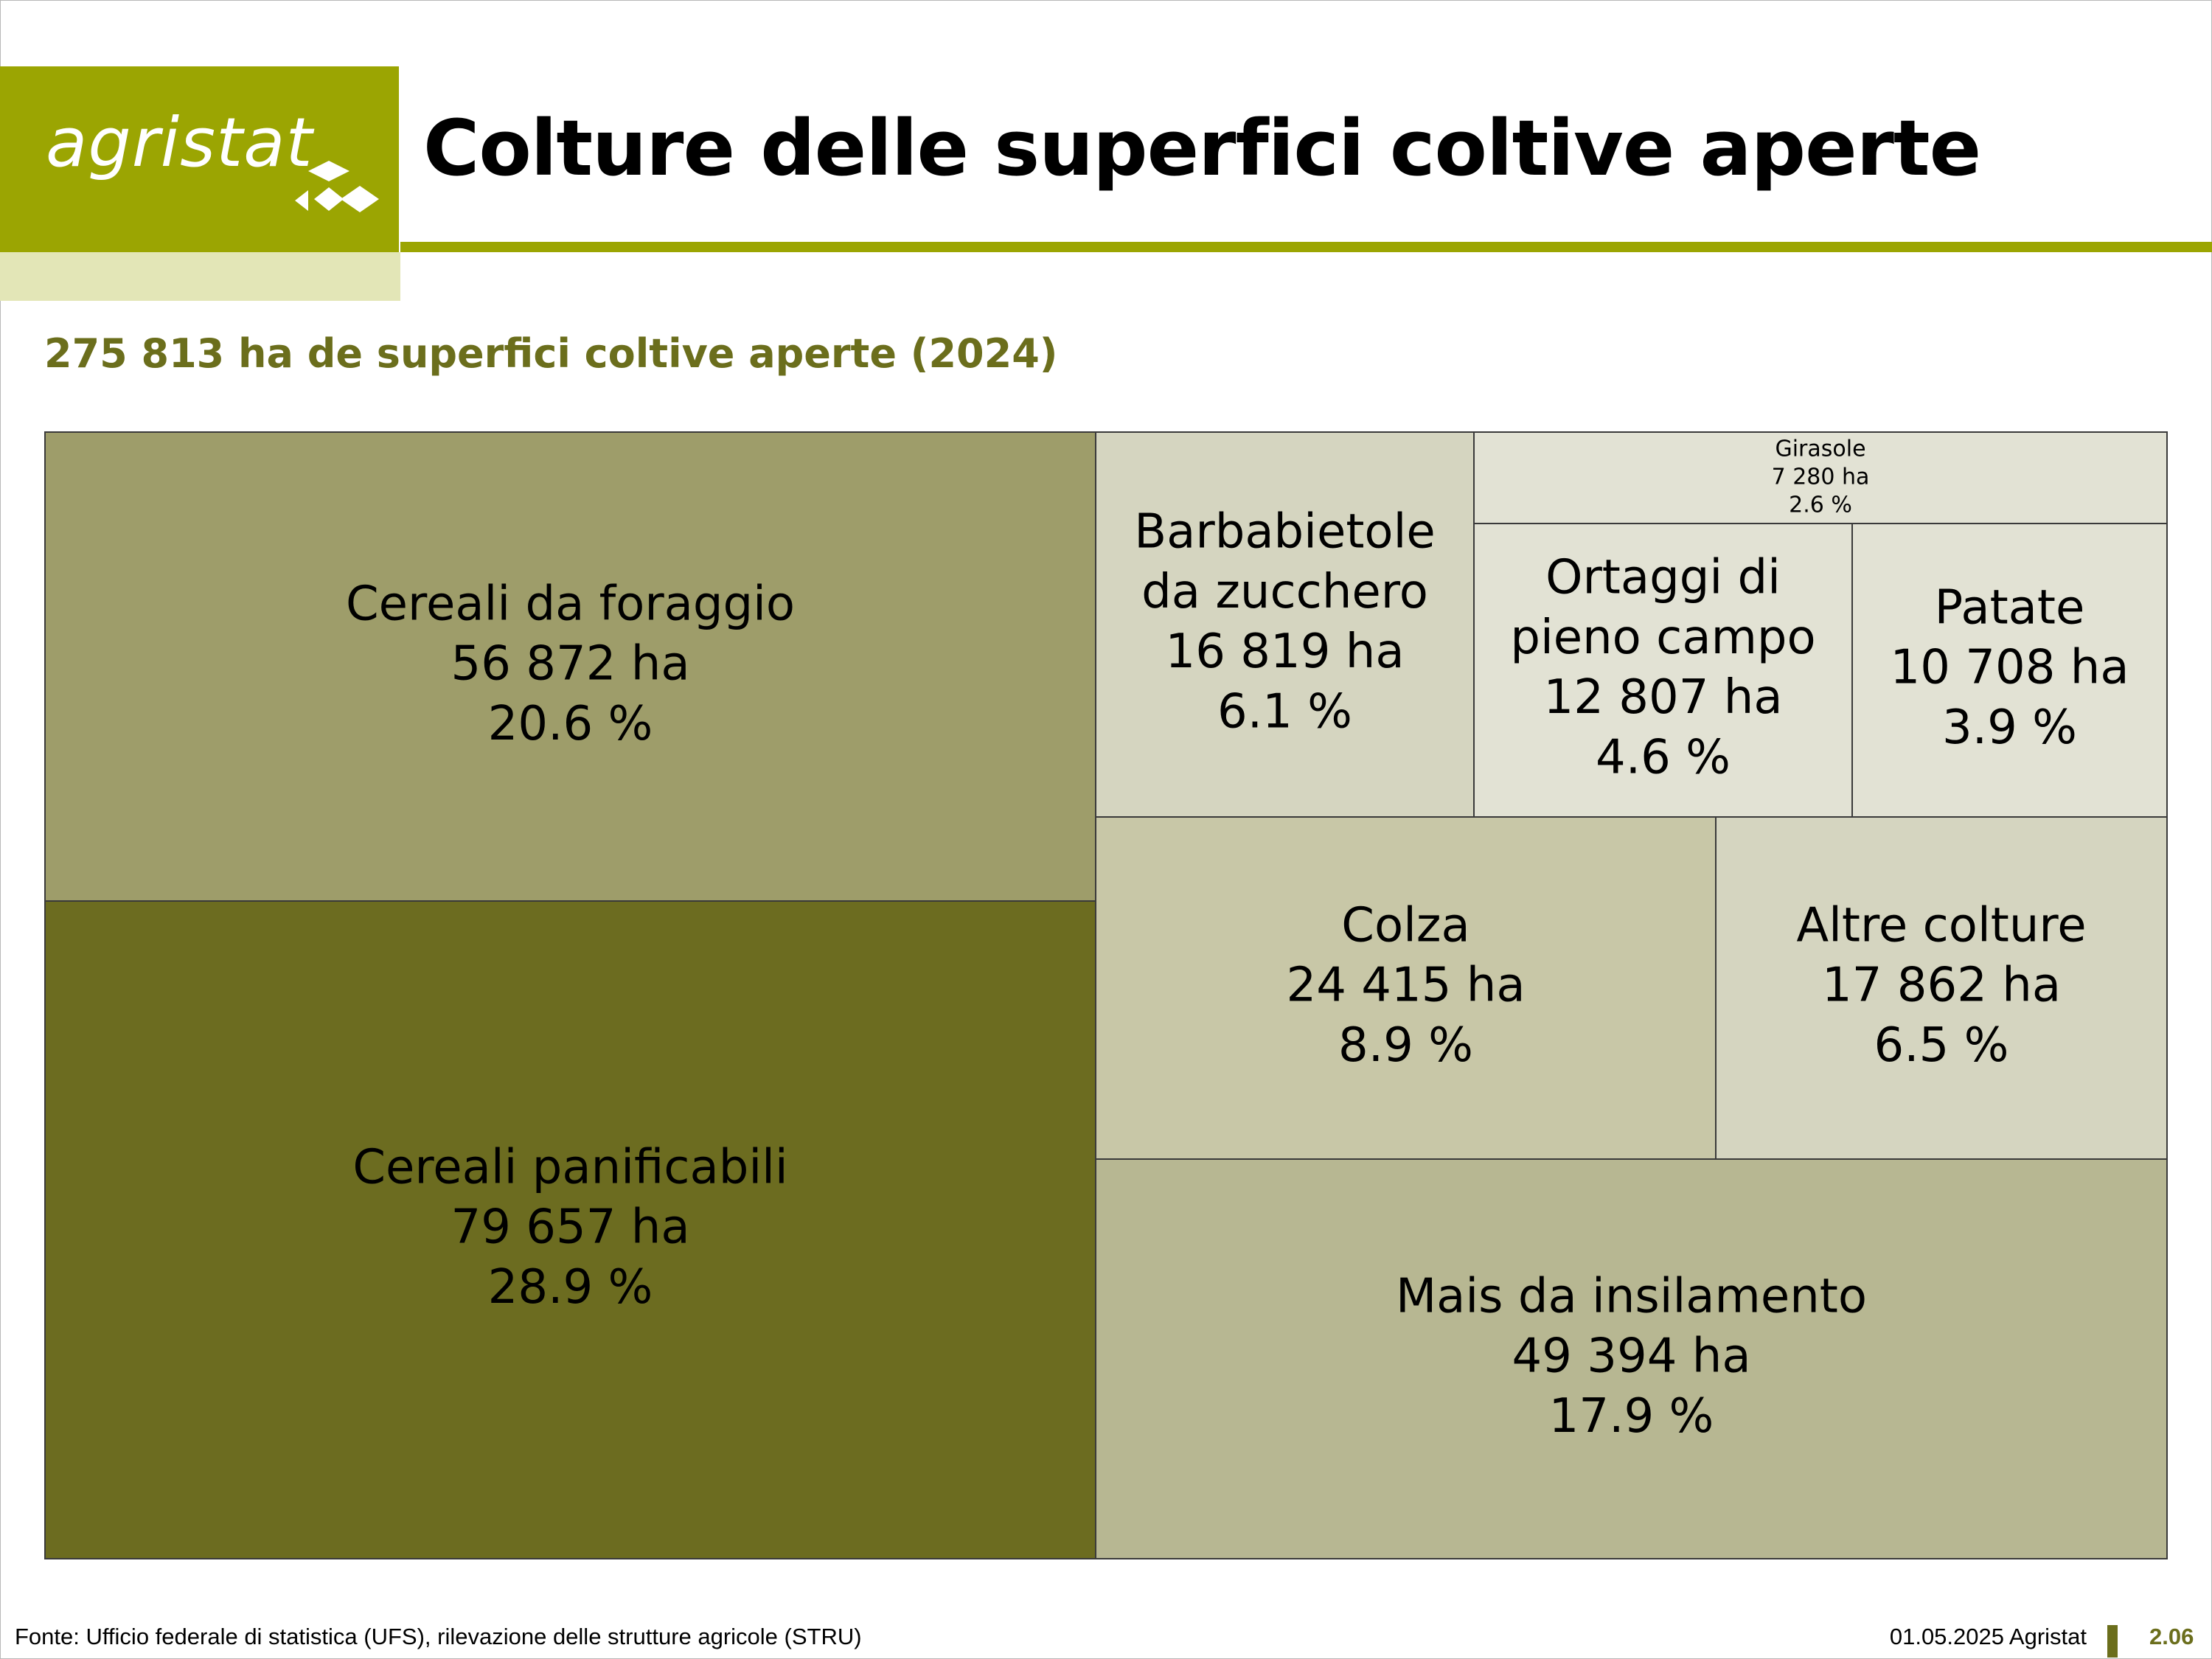 This screenshot has height=1659, width=2212. What do you see at coordinates (1663, 578) in the screenshot?
I see `treemap-name-line: Ortaggi di` at bounding box center [1663, 578].